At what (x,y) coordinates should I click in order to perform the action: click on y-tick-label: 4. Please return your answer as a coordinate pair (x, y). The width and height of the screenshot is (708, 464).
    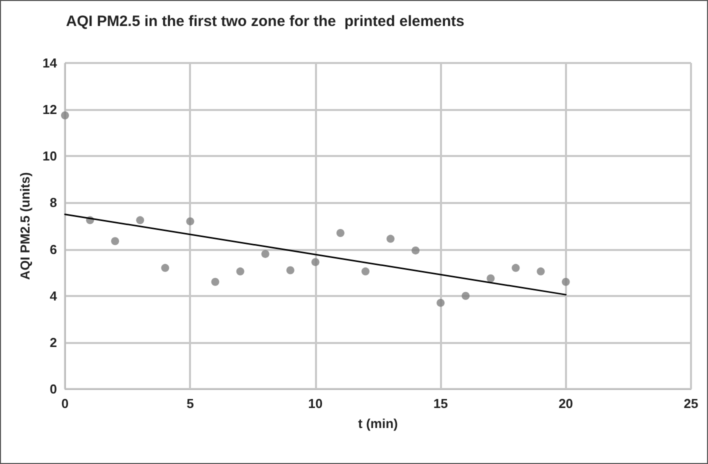
    Looking at the image, I should click on (54, 296).